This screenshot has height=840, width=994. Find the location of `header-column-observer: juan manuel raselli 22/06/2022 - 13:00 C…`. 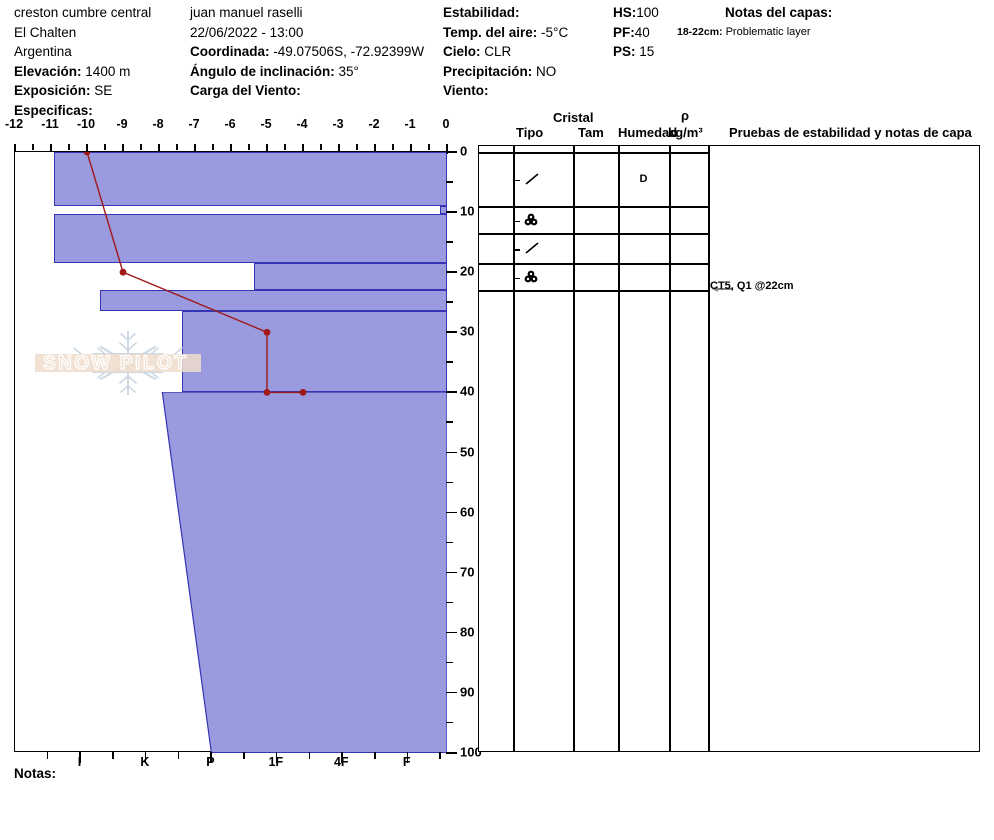

header-column-observer: juan manuel raselli 22/06/2022 - 13:00 C… is located at coordinates (307, 52).